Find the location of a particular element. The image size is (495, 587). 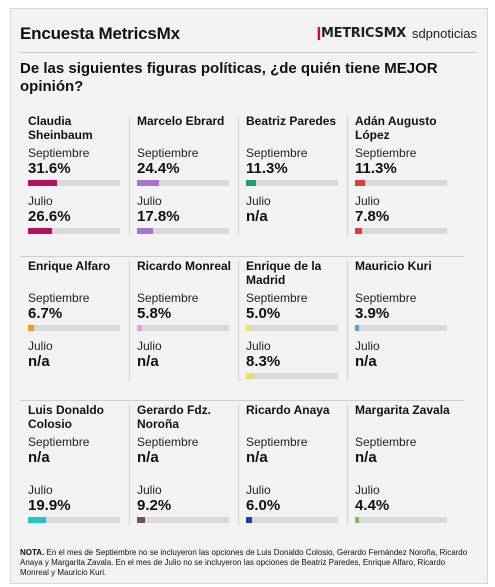

candidate-name: Marcelo Ebrard is located at coordinates (181, 121).